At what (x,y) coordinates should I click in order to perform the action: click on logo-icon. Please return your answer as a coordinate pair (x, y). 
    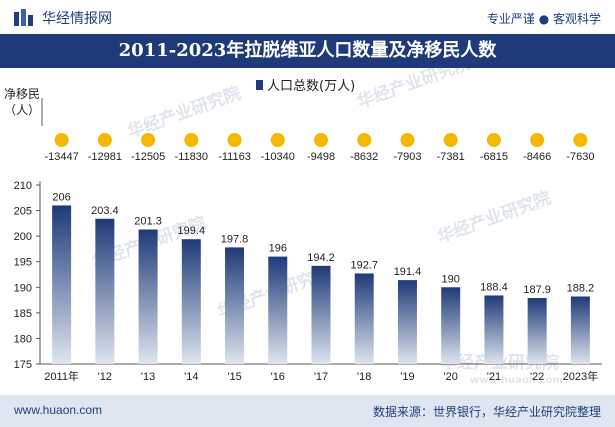
    Looking at the image, I should click on (23, 17).